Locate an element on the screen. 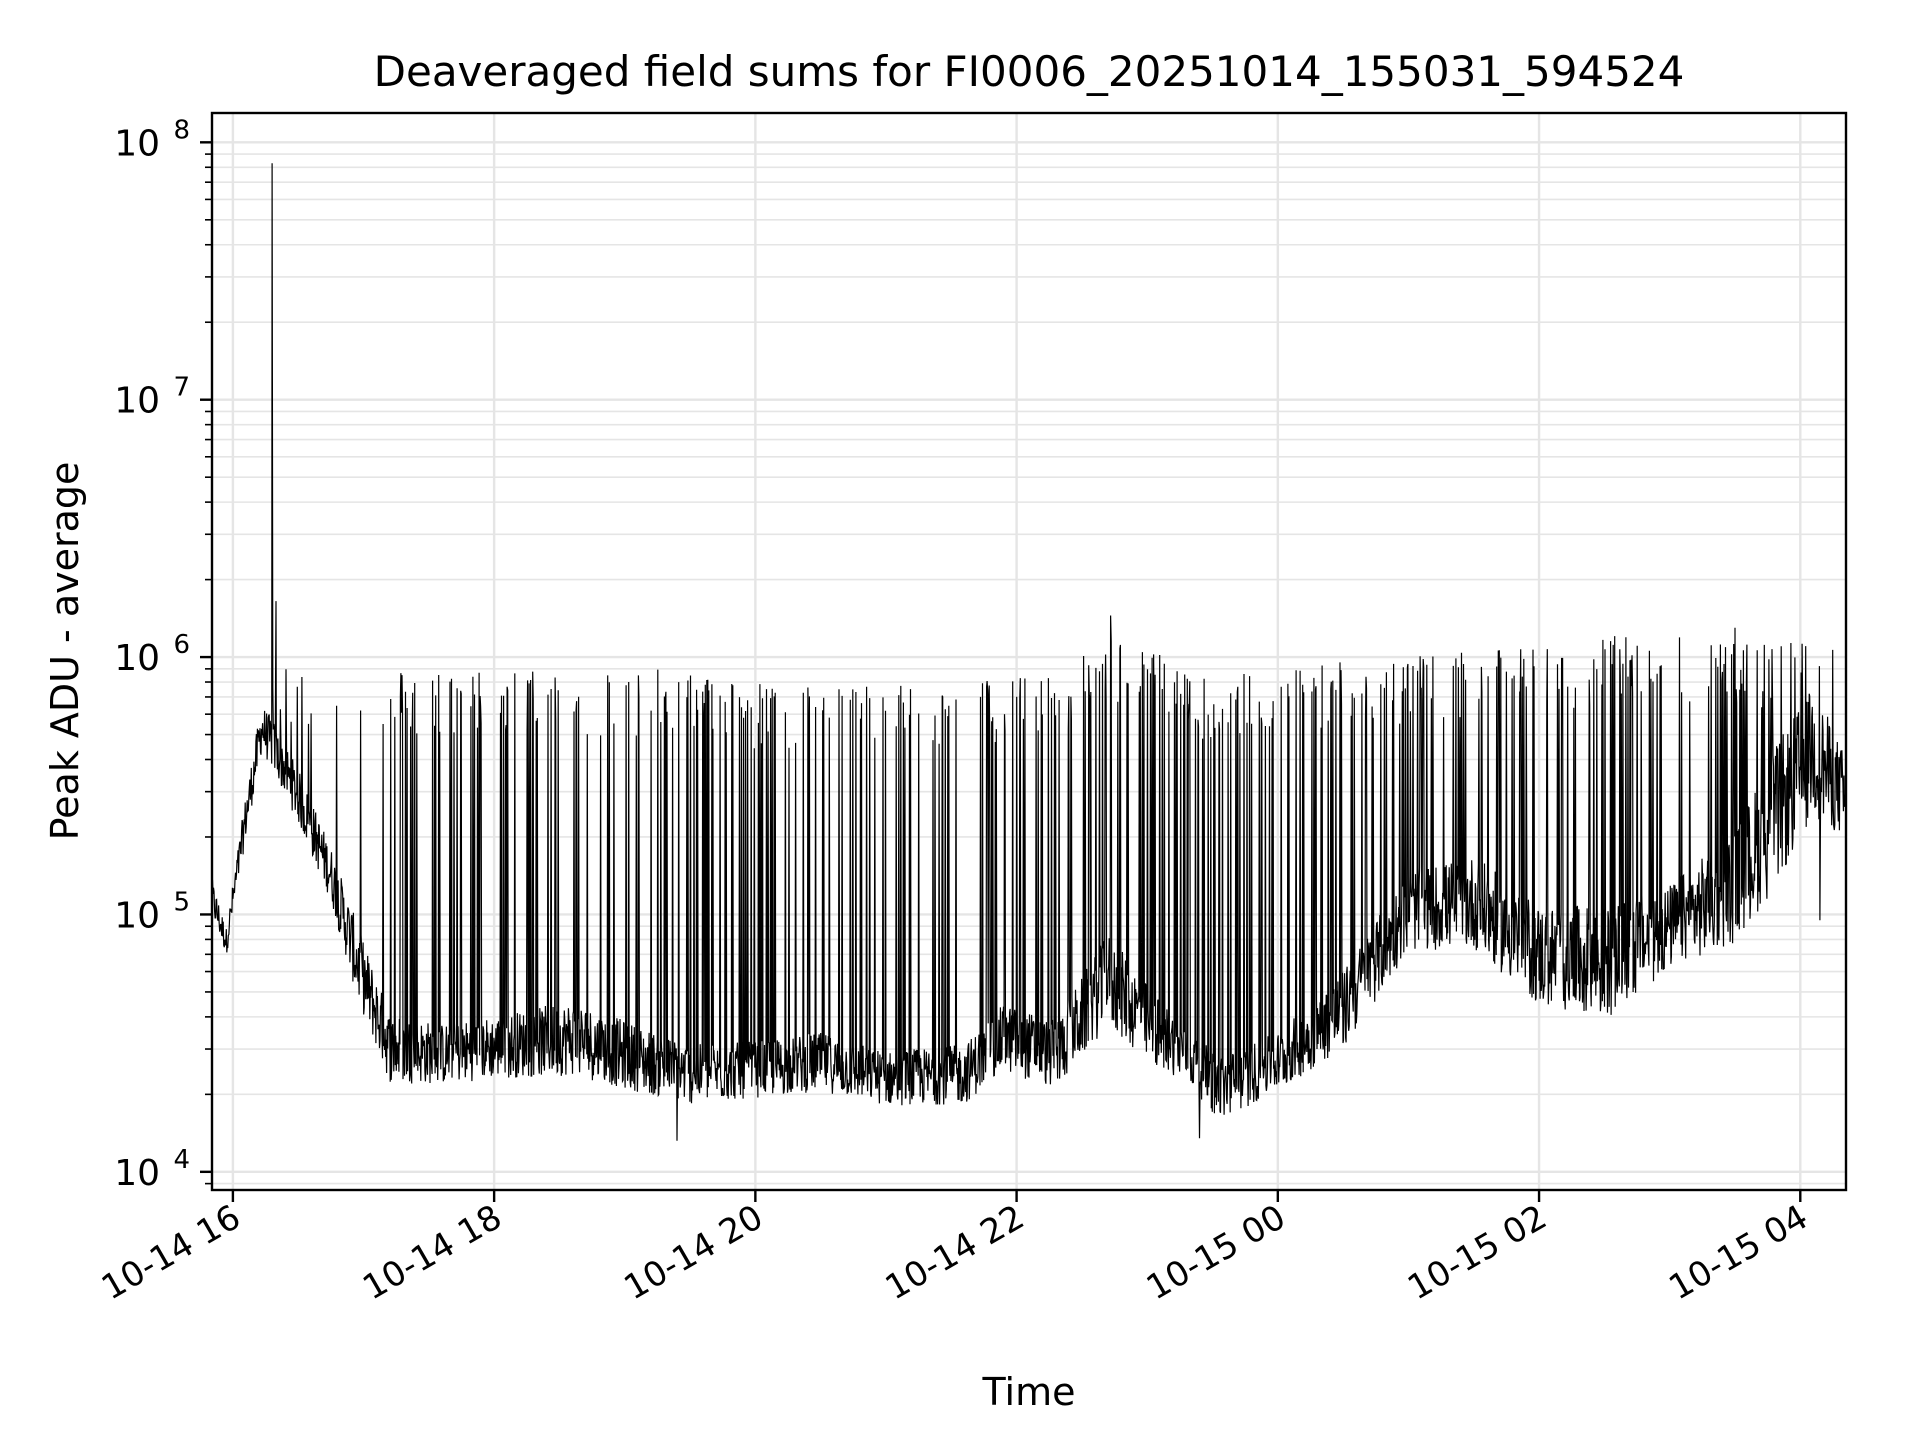 The width and height of the screenshot is (1920, 1440). y-axis: 10 4 10 5 10 6 10 7 10 8 is located at coordinates (163, 654).